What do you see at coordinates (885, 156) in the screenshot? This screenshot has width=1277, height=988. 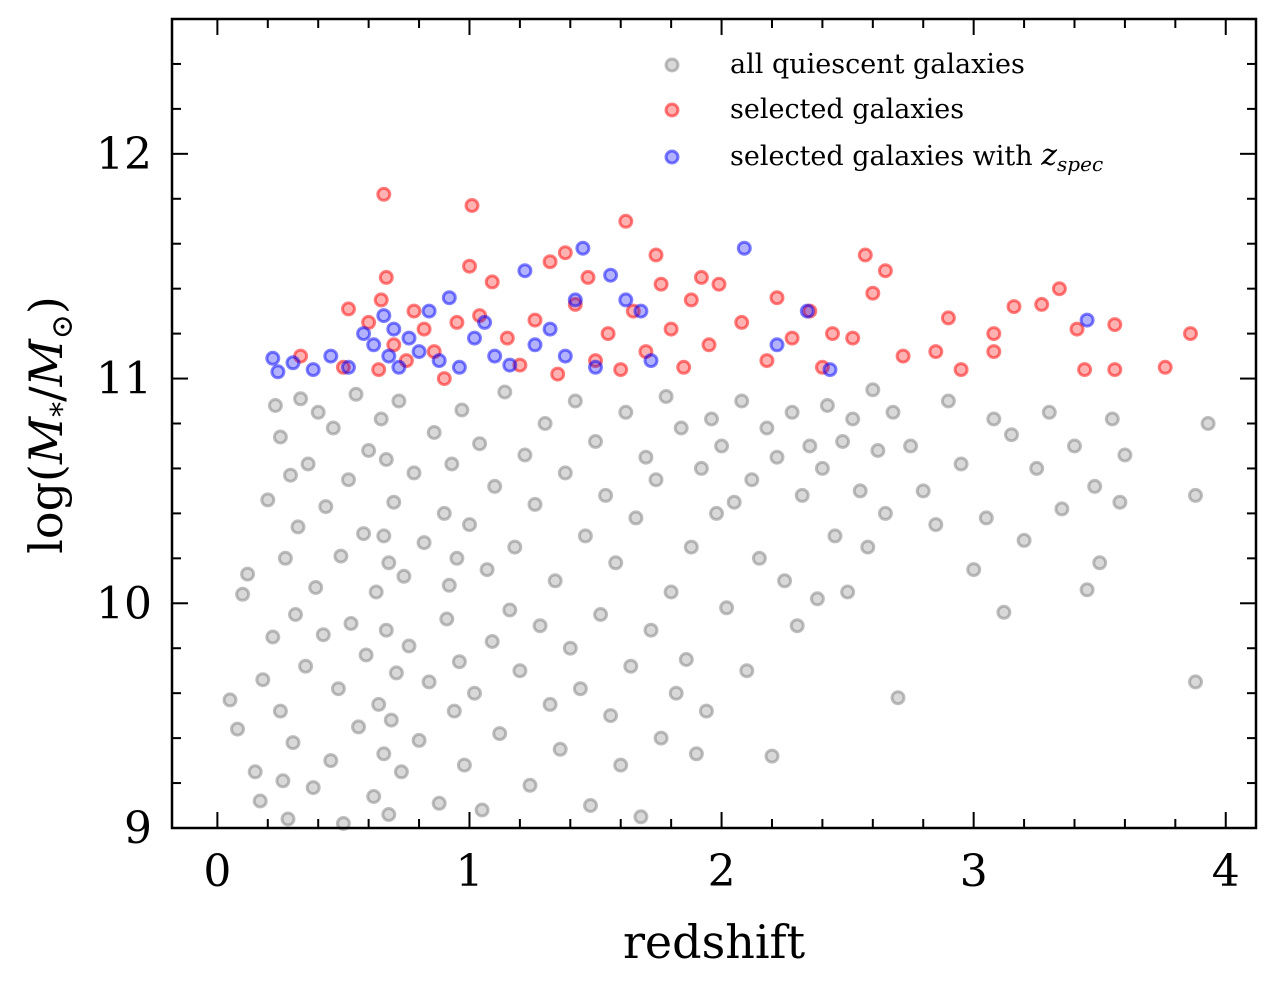 I see `legend-label-zspec-main: selected galaxies with` at bounding box center [885, 156].